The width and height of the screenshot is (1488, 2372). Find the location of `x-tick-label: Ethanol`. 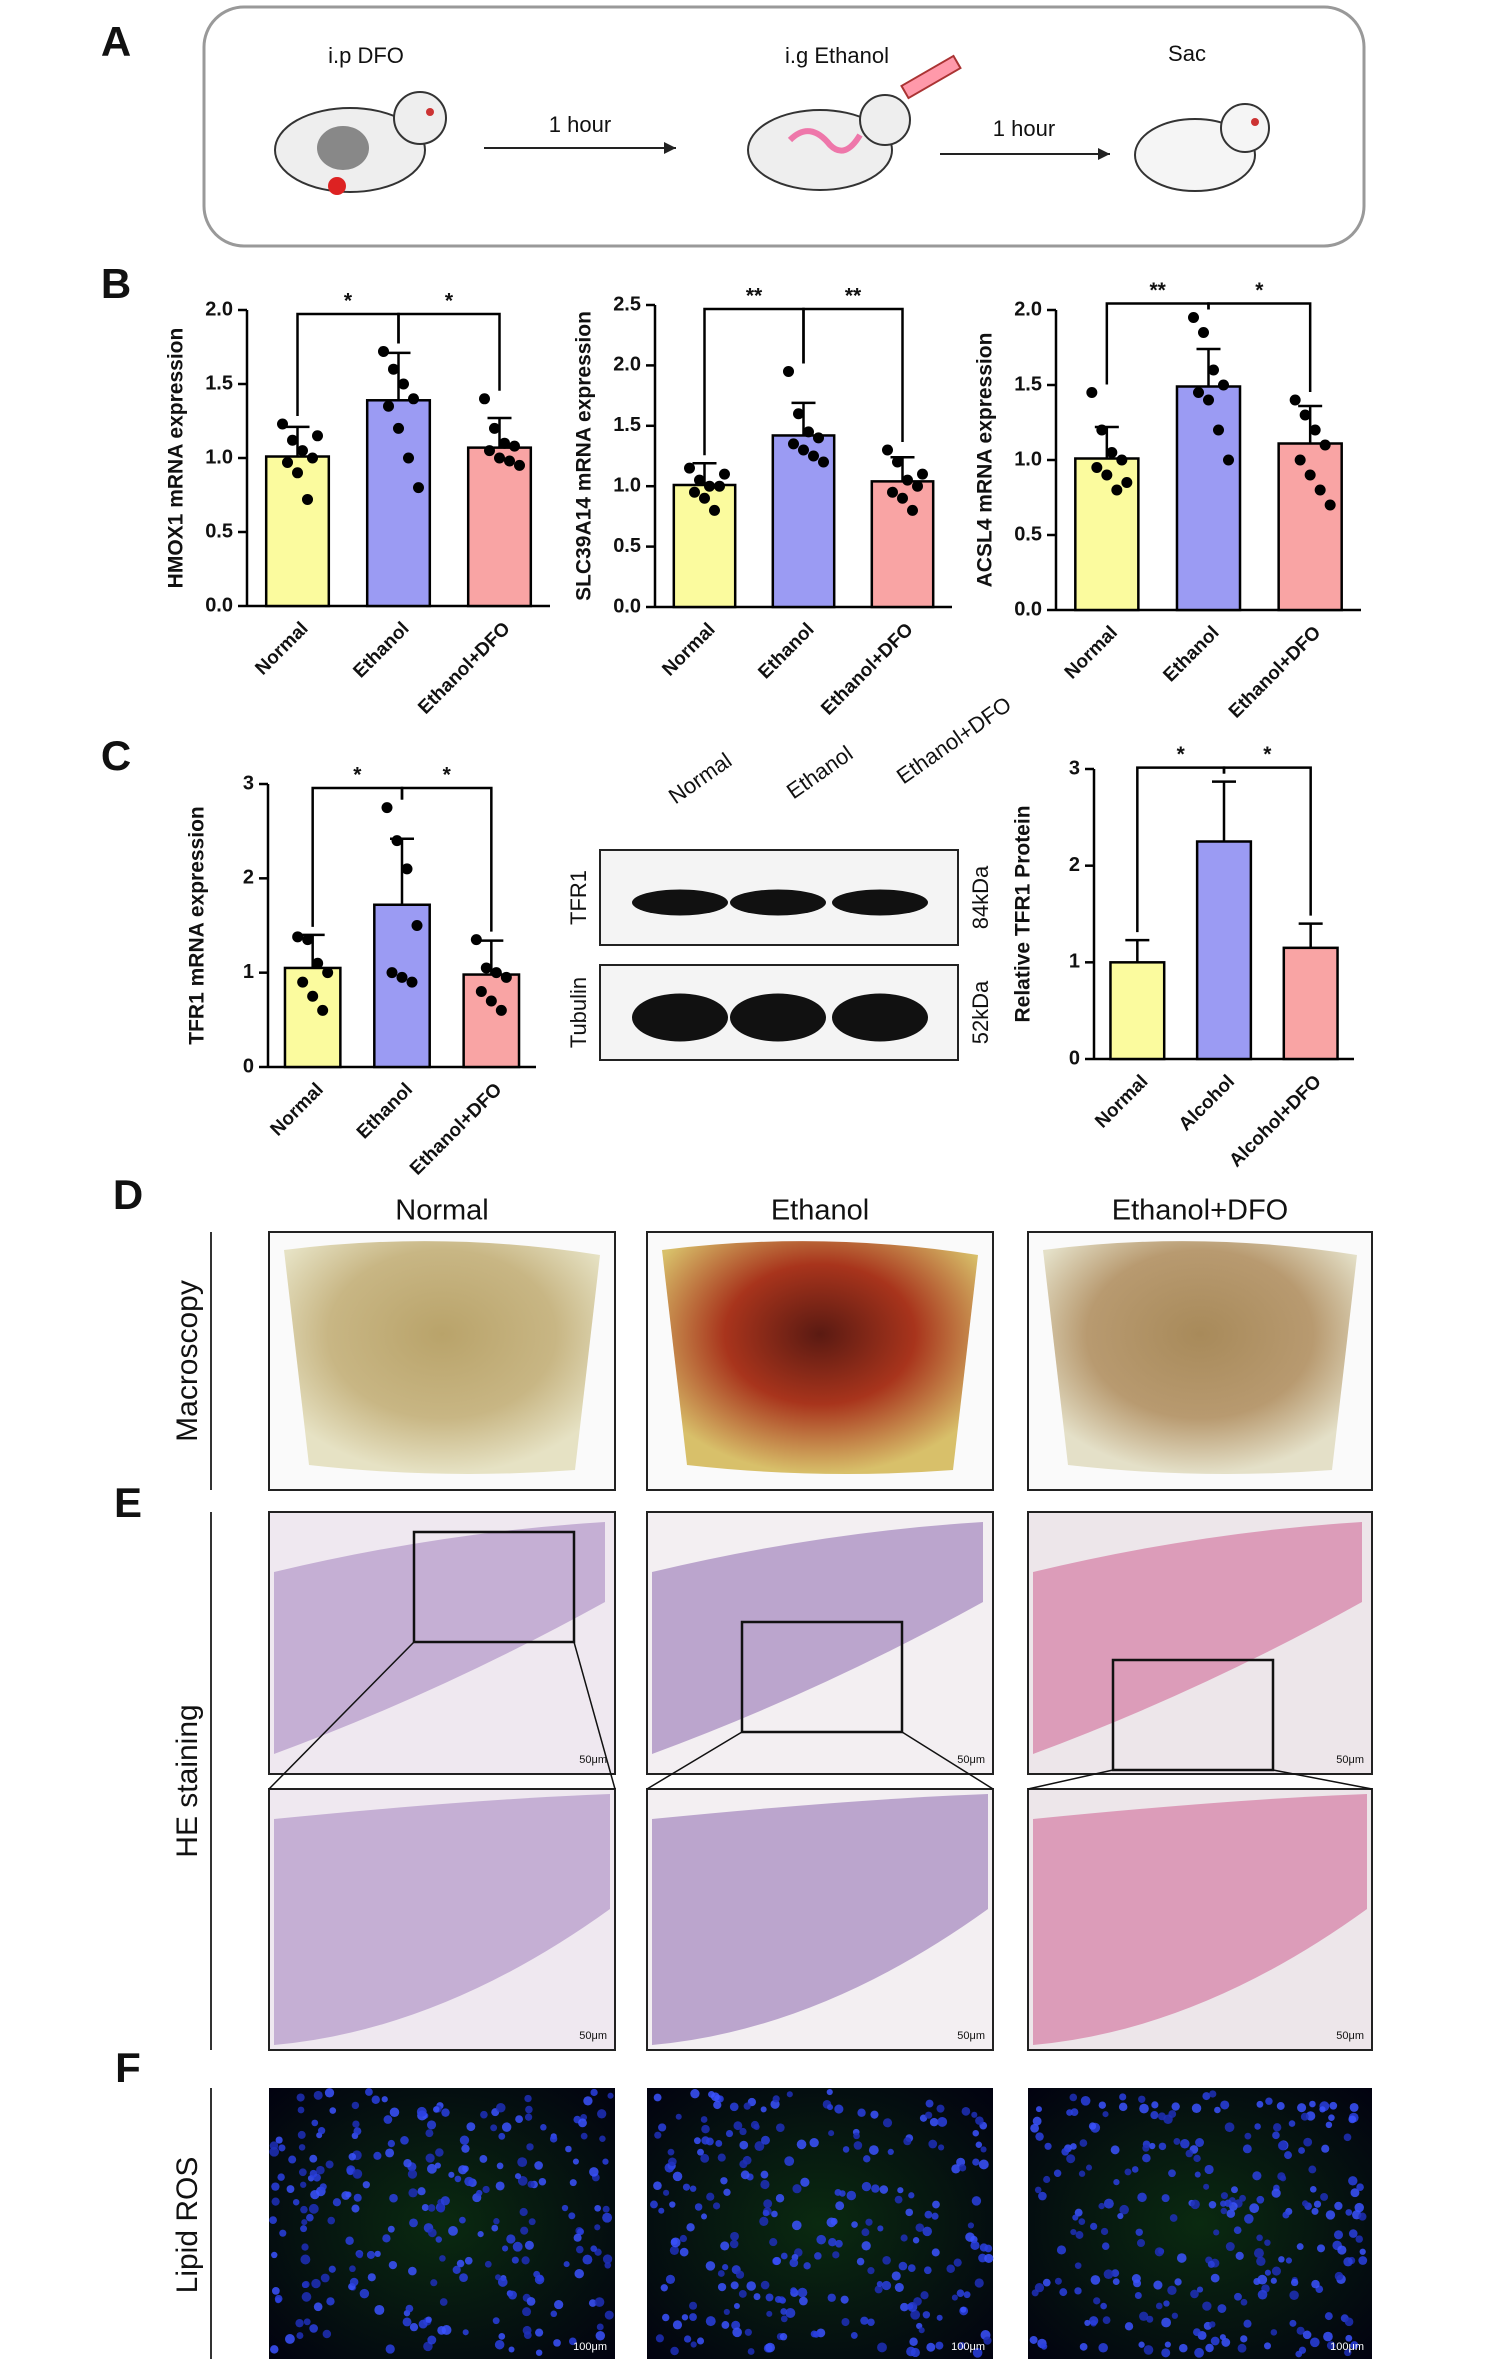

x-tick-label: Ethanol is located at coordinates (786, 651).